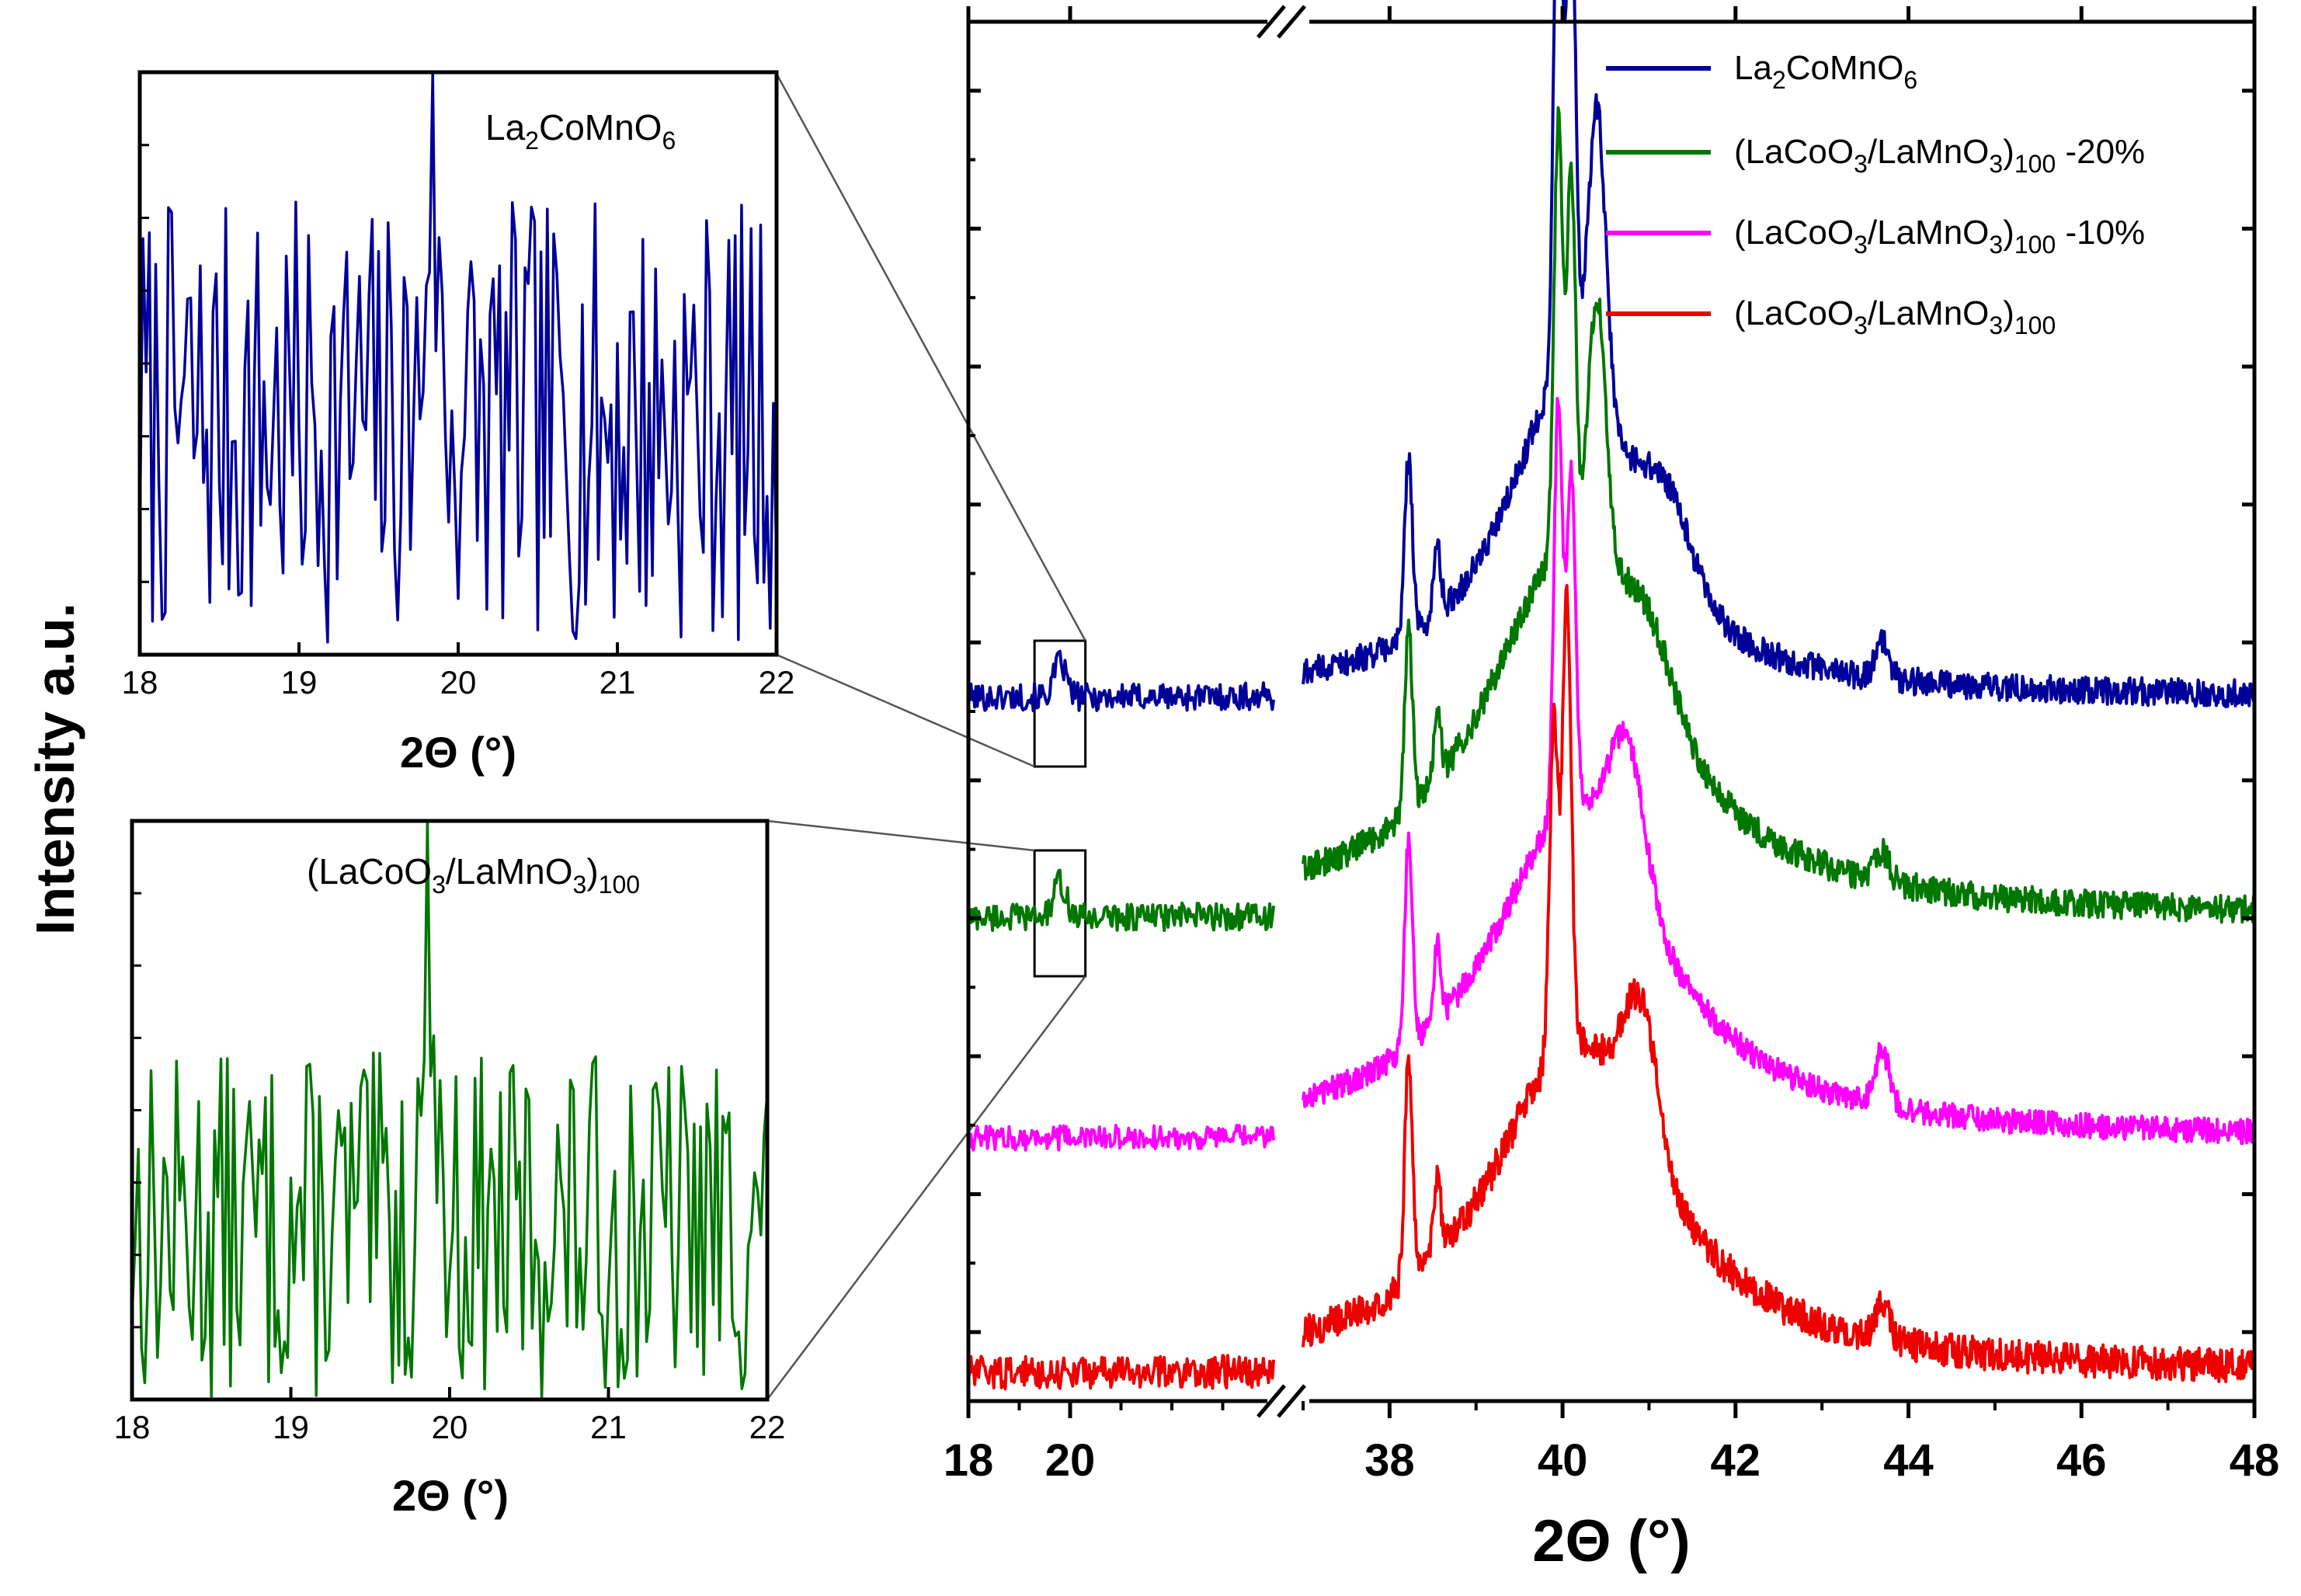  I want to click on inset-bottom-curve, so click(449, 1109).